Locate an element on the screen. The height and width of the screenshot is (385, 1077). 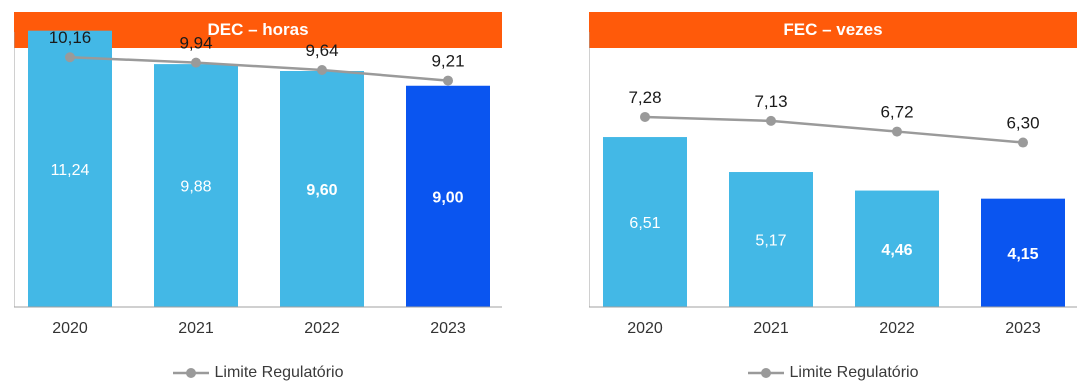
bar-value-label: 9,88 is located at coordinates (195, 187).